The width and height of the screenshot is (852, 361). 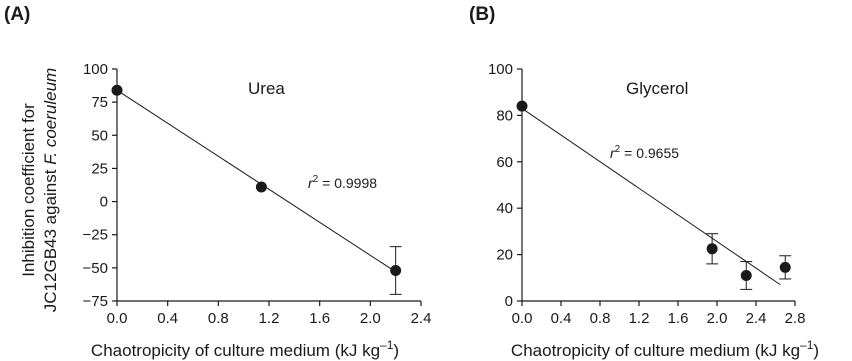 I want to click on panel-b-x-tick-label: 2.8, so click(x=795, y=318).